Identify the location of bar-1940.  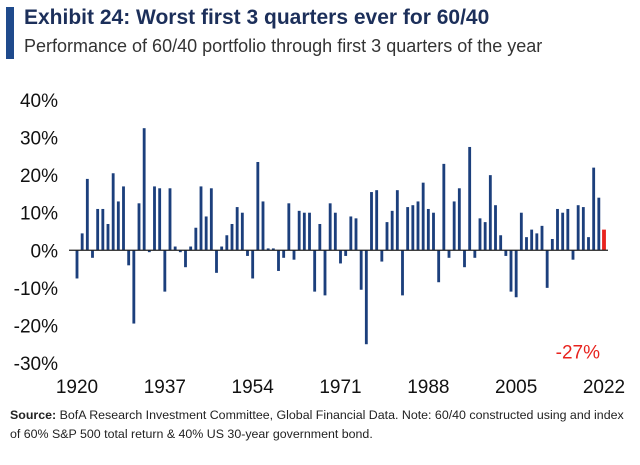
(180, 251).